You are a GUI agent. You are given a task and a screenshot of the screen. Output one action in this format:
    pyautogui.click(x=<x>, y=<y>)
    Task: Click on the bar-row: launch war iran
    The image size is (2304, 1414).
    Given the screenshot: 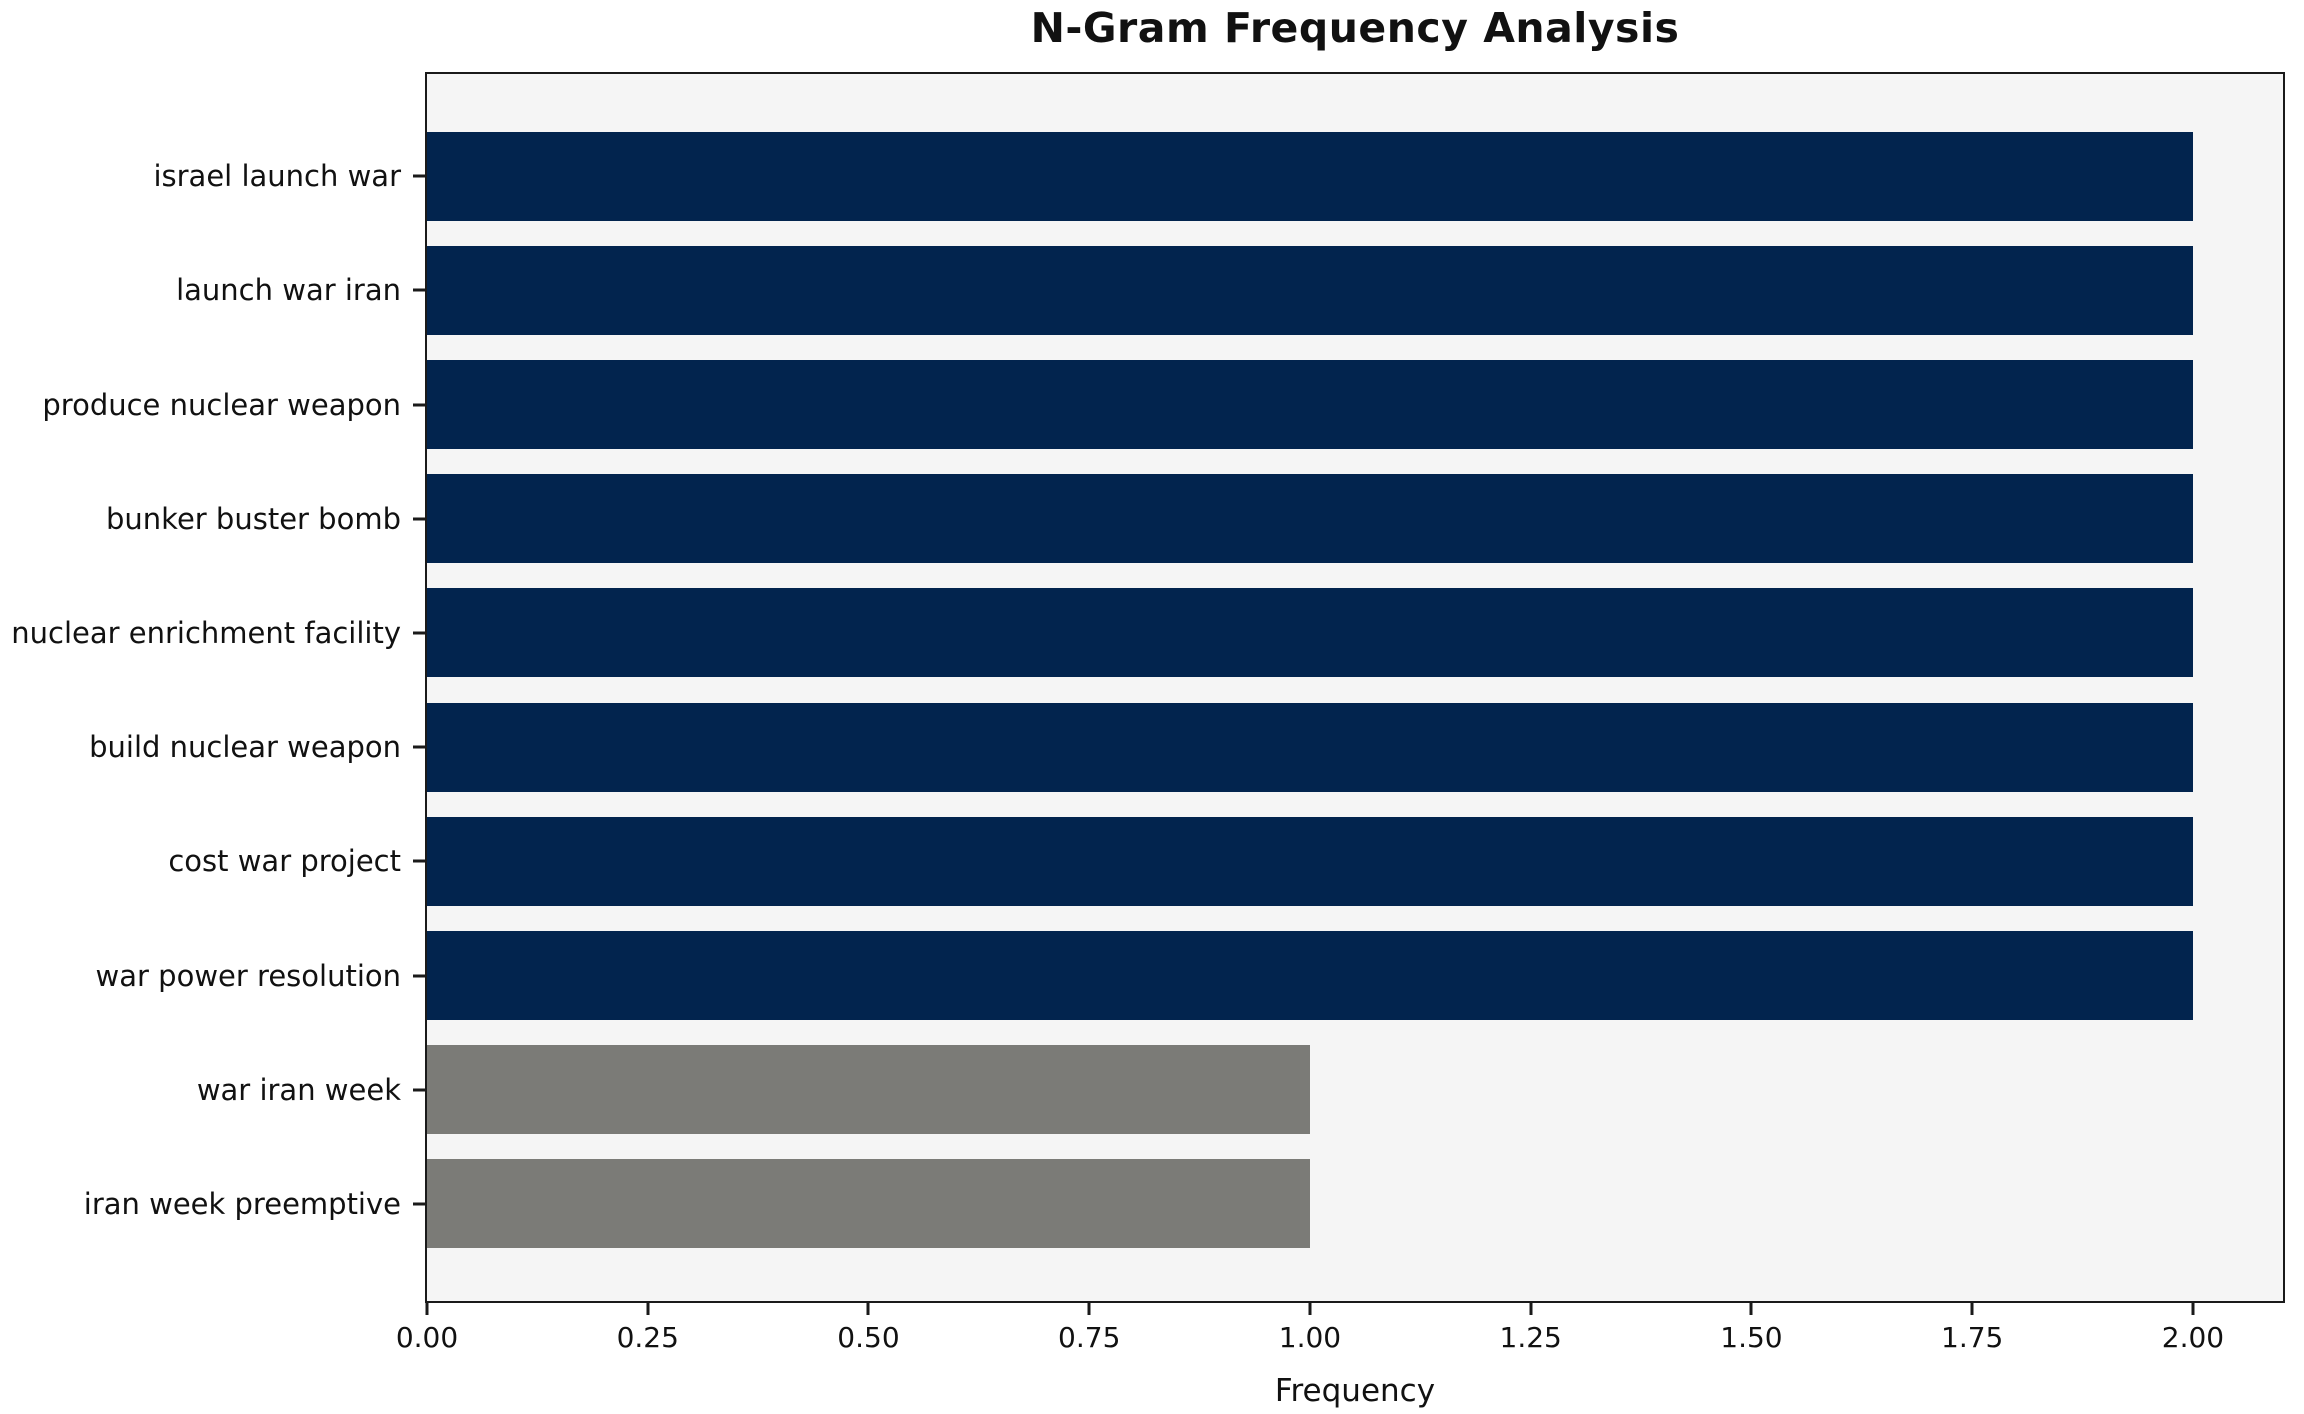 What is the action you would take?
    pyautogui.click(x=1229, y=290)
    